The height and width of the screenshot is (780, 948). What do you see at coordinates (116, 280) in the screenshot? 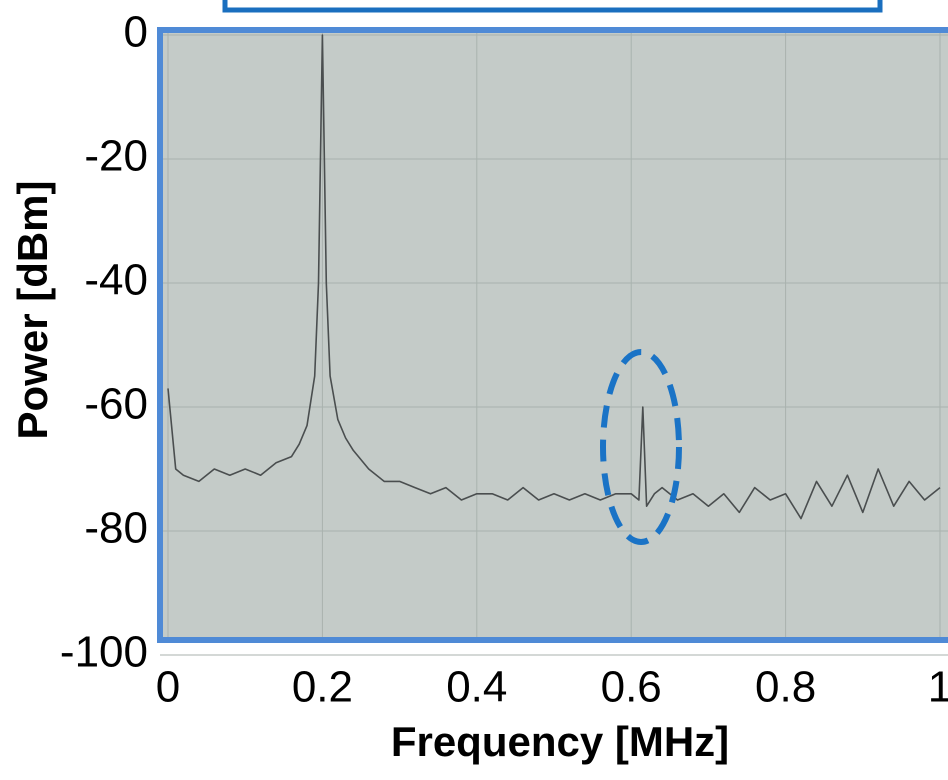
I see `y-tick-label: -40` at bounding box center [116, 280].